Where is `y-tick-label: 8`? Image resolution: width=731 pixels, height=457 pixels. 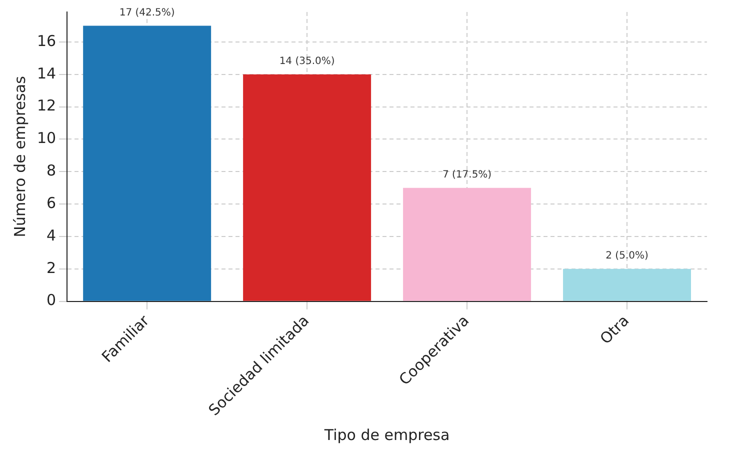 y-tick-label: 8 is located at coordinates (51, 171).